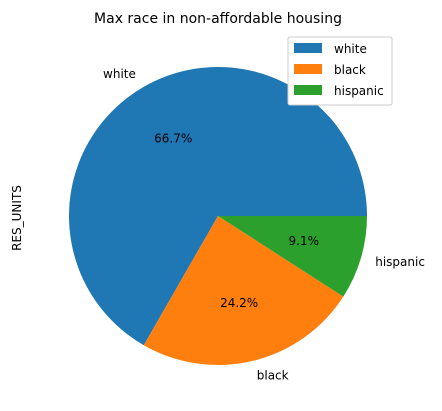 The height and width of the screenshot is (411, 442). I want to click on percent-label-black: 24.2%, so click(239, 303).